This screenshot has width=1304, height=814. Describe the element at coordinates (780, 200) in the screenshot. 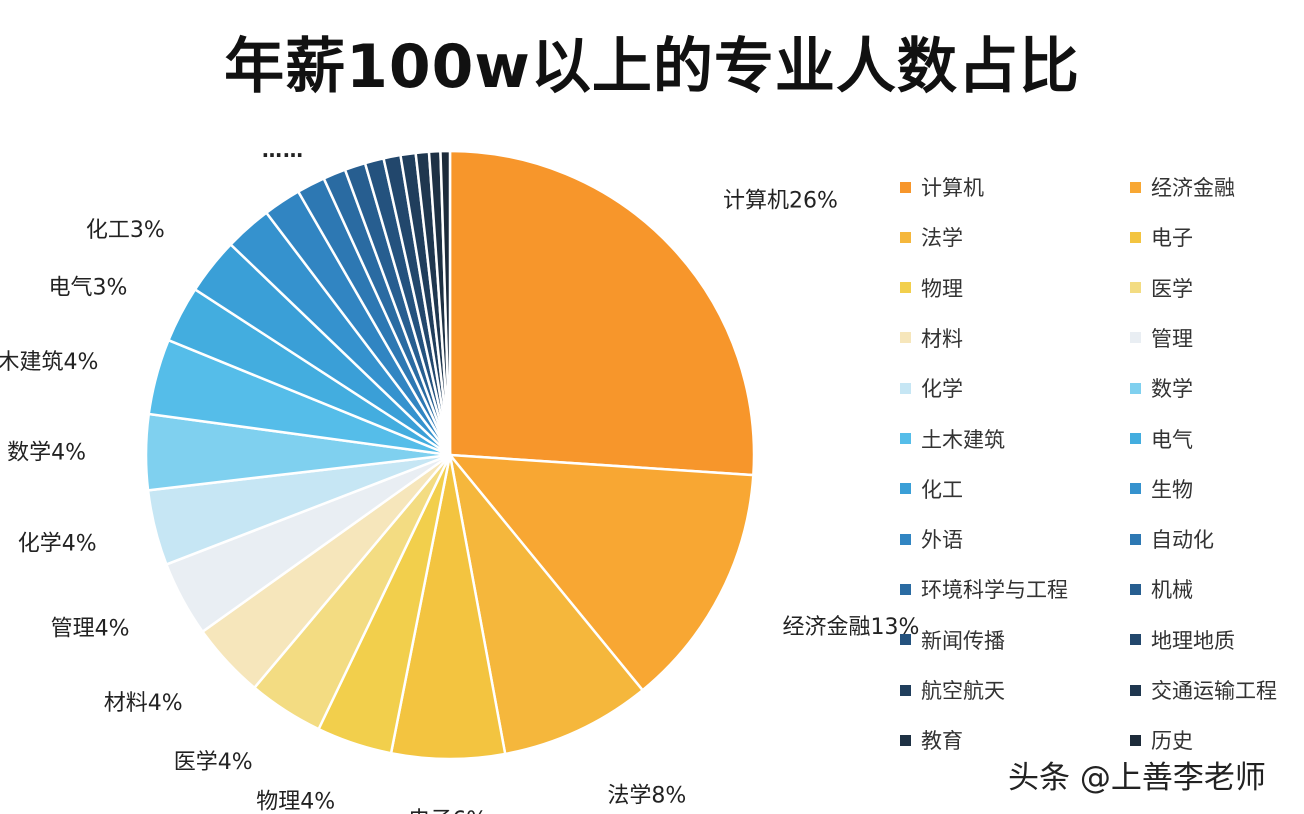

I see `data-label: 计算机26%` at that location.